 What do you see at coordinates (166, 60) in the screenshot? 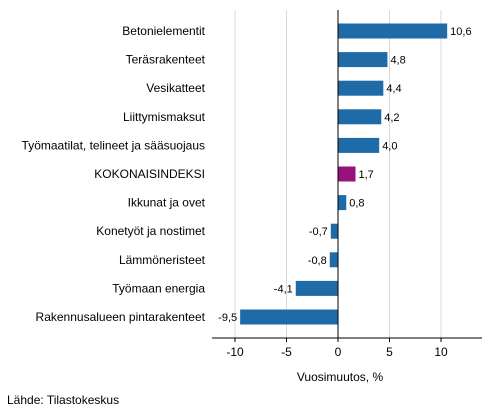
I see `category-label: Teräsrakenteet` at bounding box center [166, 60].